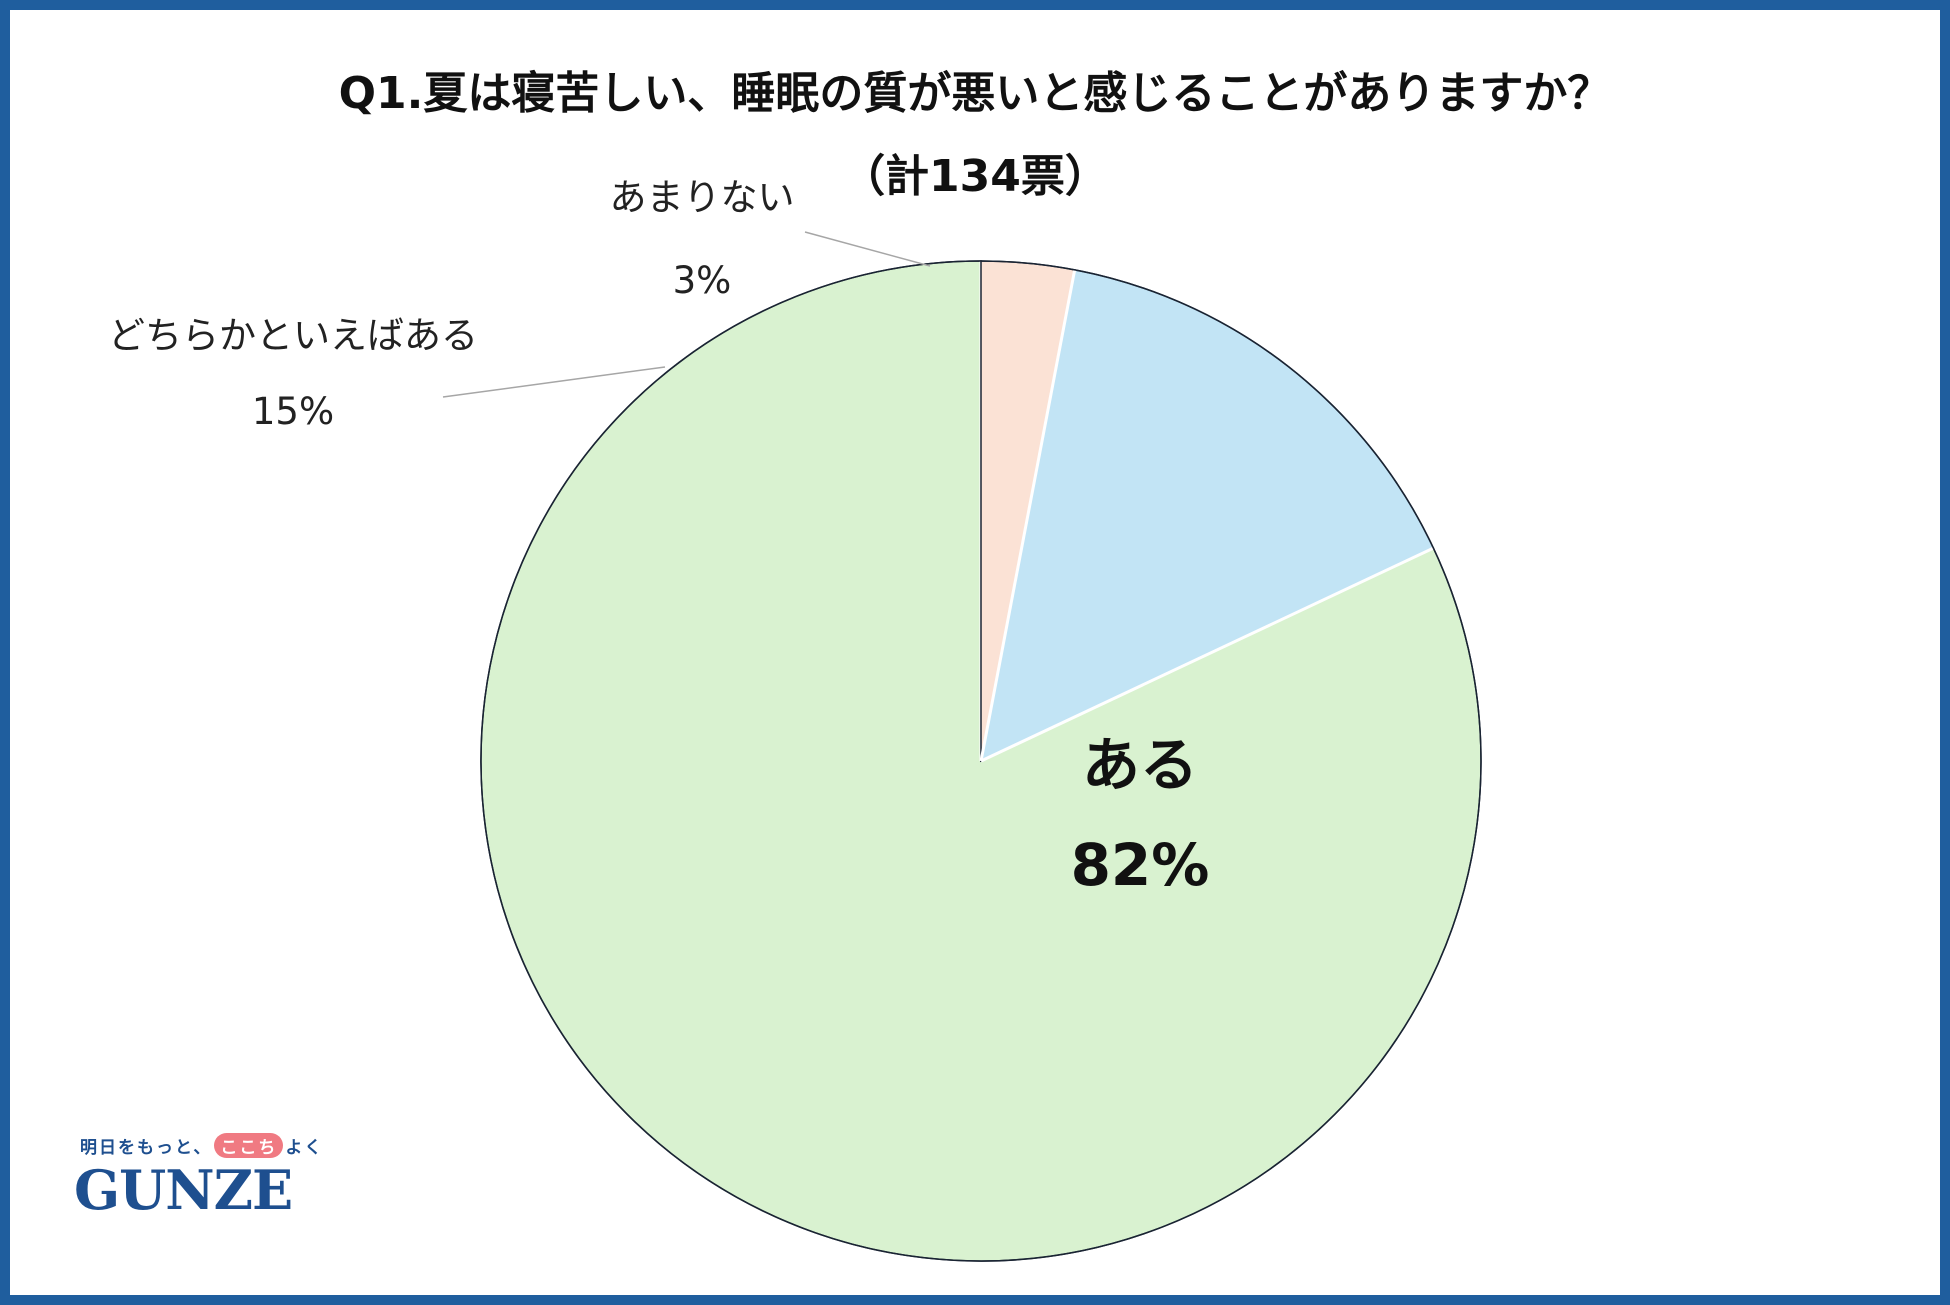 The height and width of the screenshot is (1305, 1950). Describe the element at coordinates (183, 1190) in the screenshot. I see `logo-brand: GUNZE` at that location.